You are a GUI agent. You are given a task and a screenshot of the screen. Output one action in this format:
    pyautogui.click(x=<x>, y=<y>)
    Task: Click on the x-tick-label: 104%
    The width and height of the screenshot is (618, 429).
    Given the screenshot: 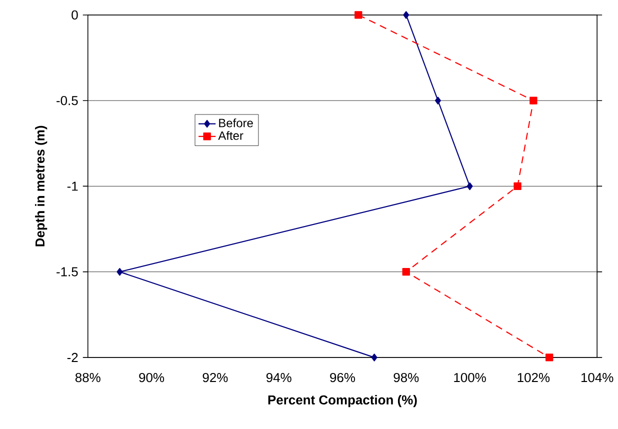 What is the action you would take?
    pyautogui.click(x=597, y=377)
    